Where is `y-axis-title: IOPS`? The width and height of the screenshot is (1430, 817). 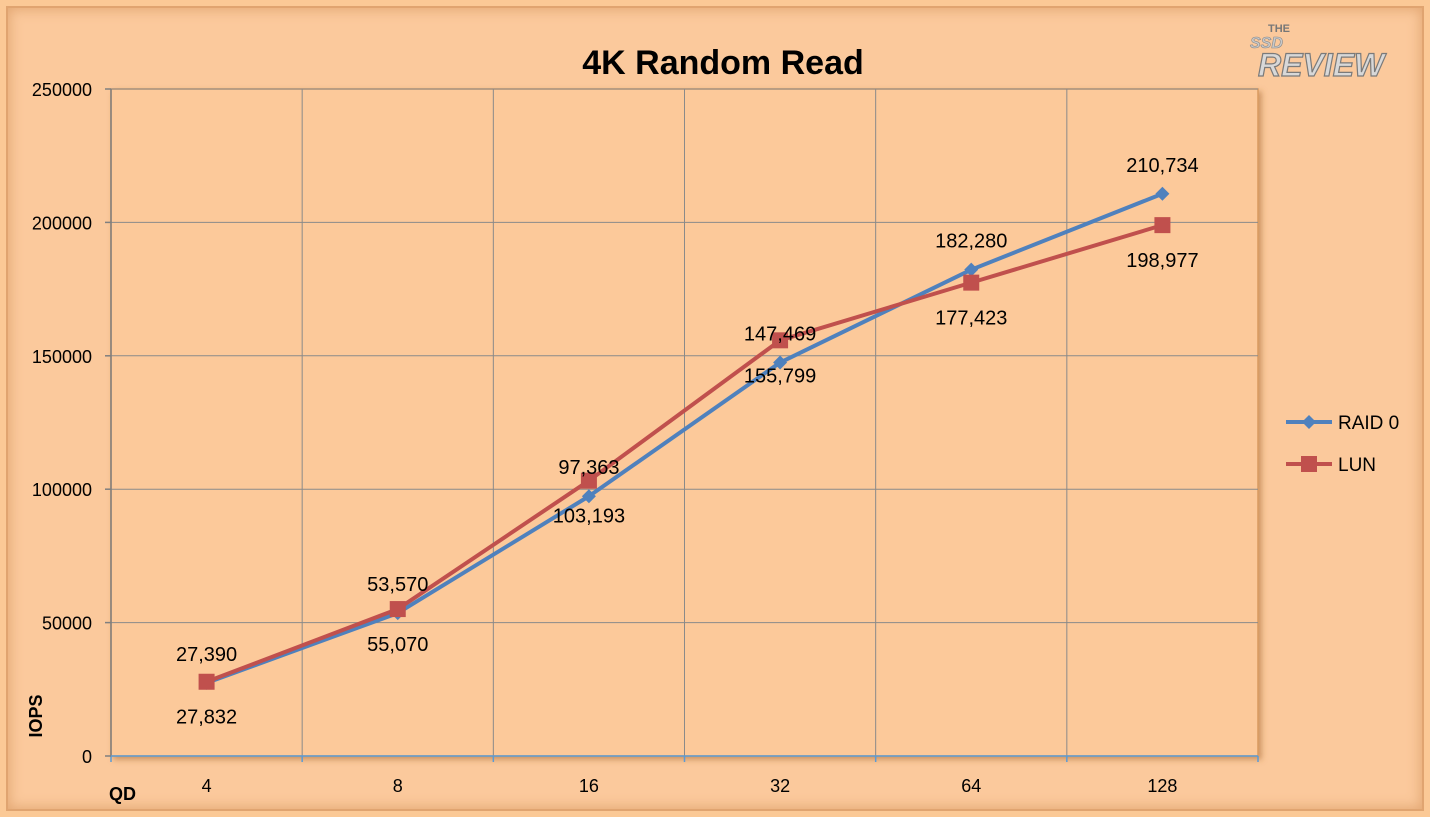 y-axis-title: IOPS is located at coordinates (36, 715).